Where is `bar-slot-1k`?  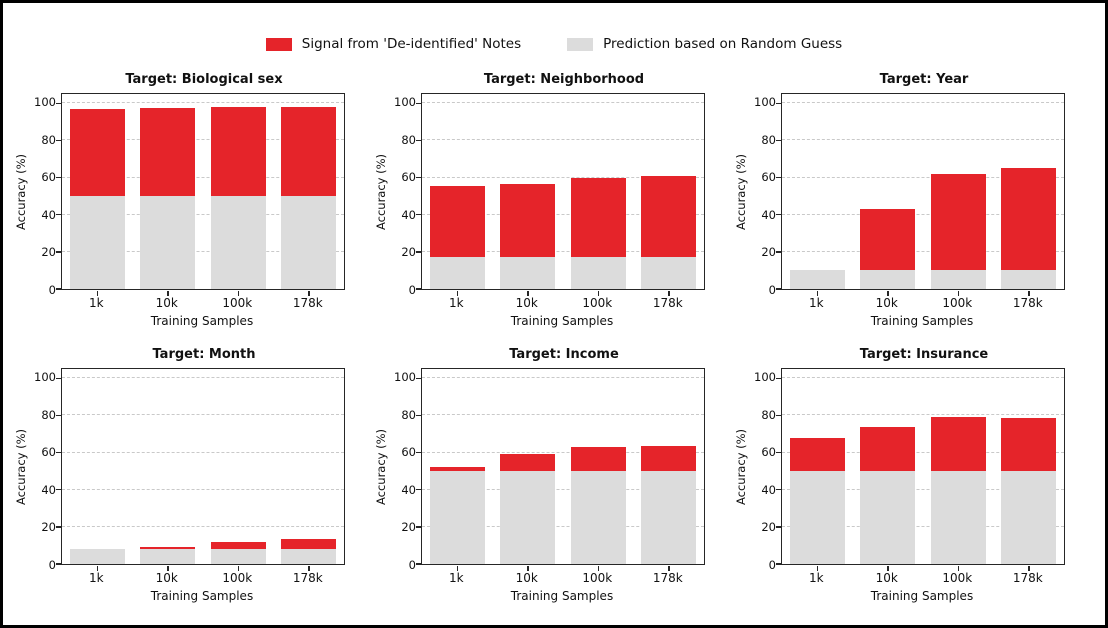 bar-slot-1k is located at coordinates (97, 191).